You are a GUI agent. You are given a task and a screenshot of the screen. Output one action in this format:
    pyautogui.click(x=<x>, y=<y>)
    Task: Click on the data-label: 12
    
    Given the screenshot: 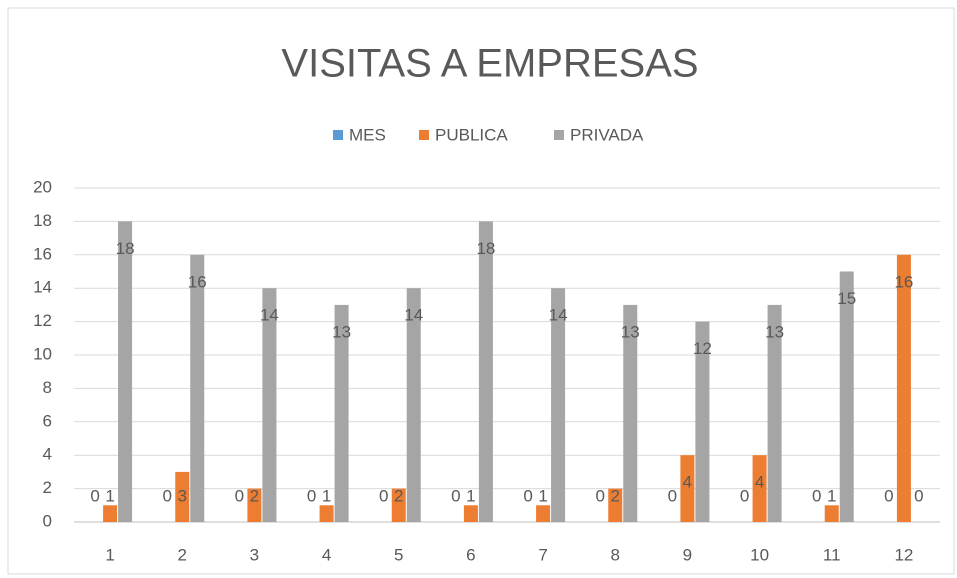 What is the action you would take?
    pyautogui.click(x=702, y=348)
    